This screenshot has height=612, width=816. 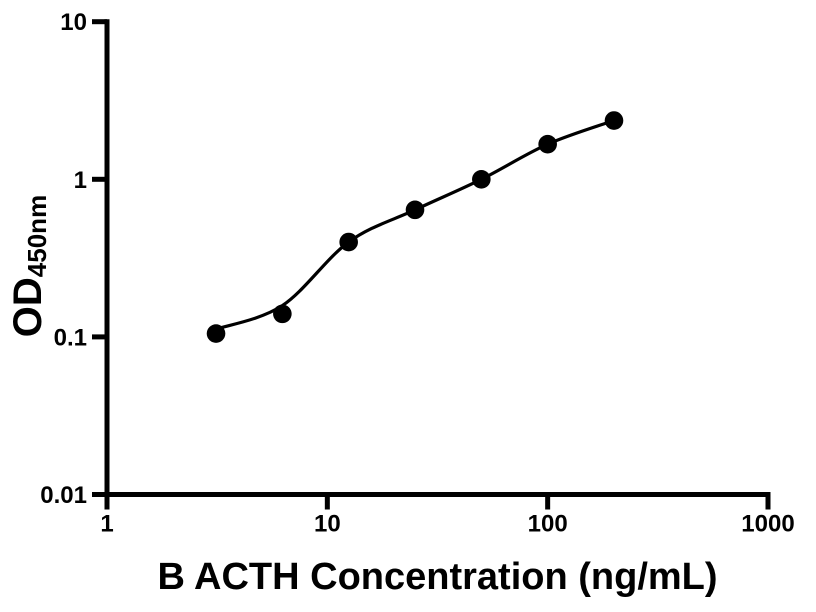 What do you see at coordinates (73, 22) in the screenshot?
I see `y-tick-label: 10` at bounding box center [73, 22].